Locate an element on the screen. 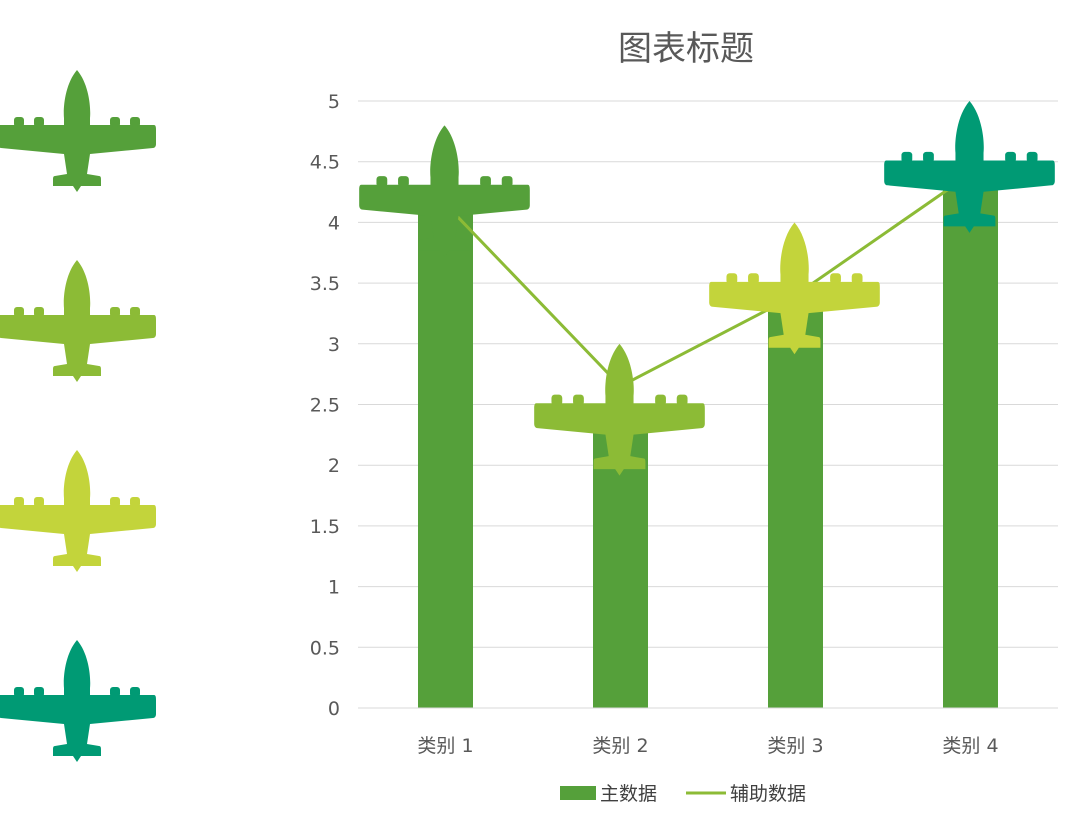 The width and height of the screenshot is (1080, 824). y-tick-label: 1 is located at coordinates (334, 588).